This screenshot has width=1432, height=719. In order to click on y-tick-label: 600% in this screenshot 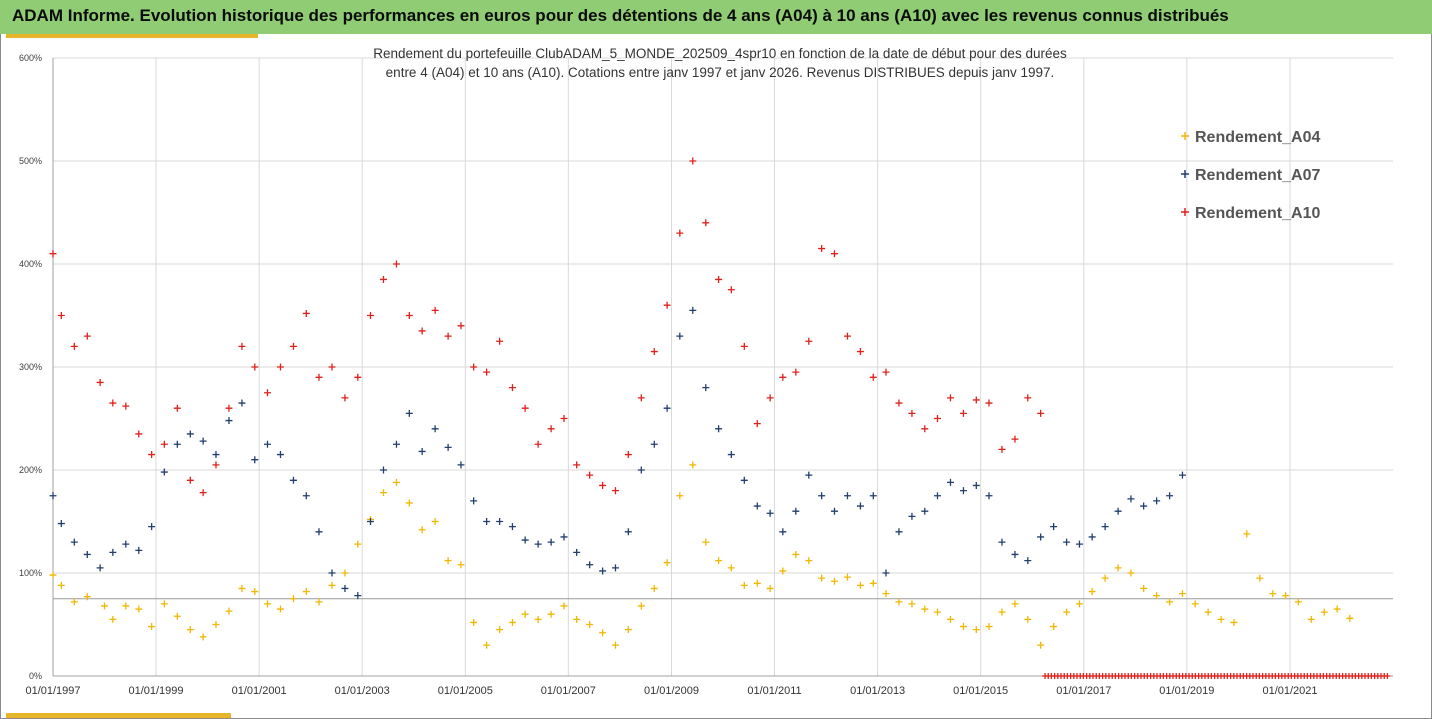, I will do `click(30, 58)`.